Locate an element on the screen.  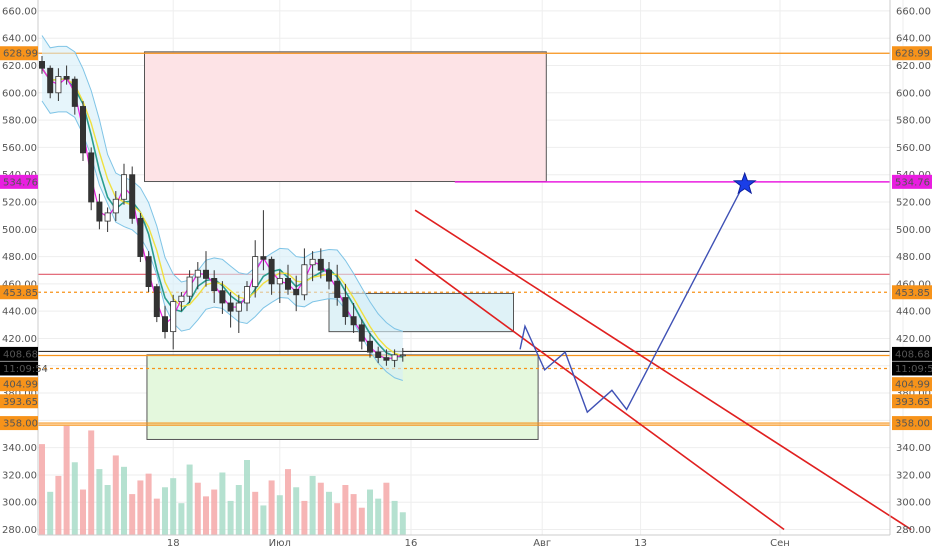
y-tick-label-left: 560.00 is located at coordinates (19, 148).